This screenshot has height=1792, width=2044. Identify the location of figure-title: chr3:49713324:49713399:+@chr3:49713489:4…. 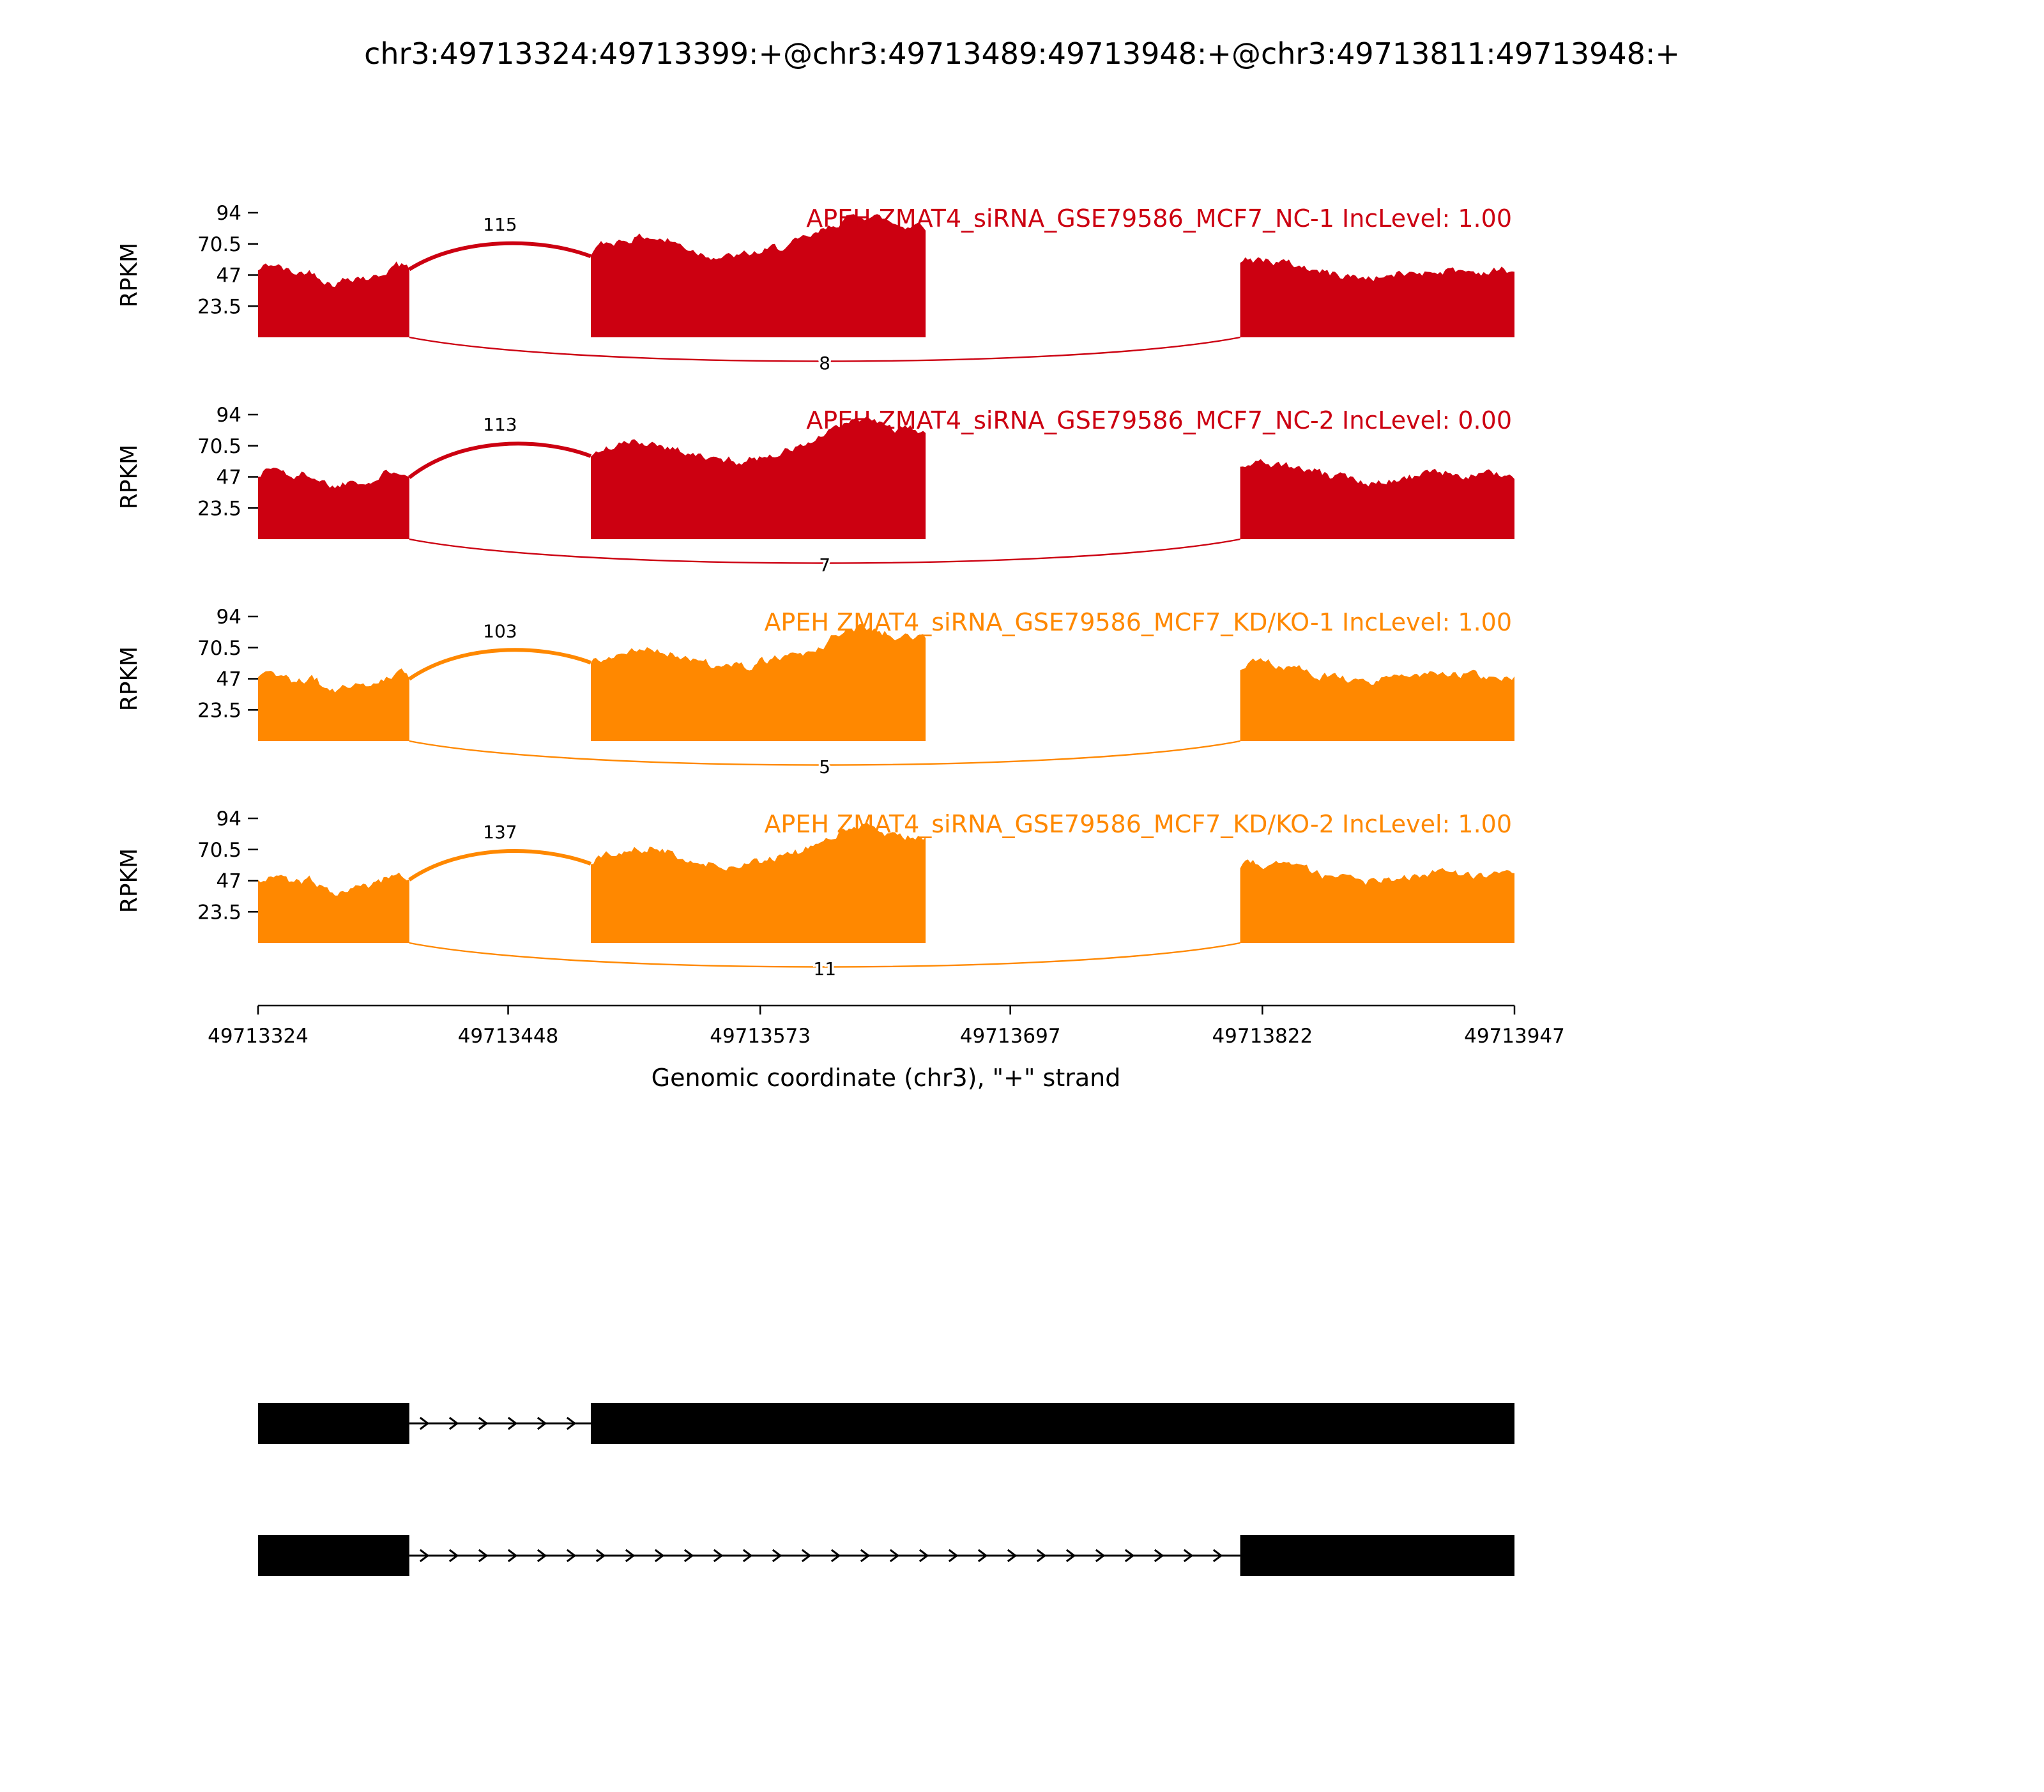
(1022, 54).